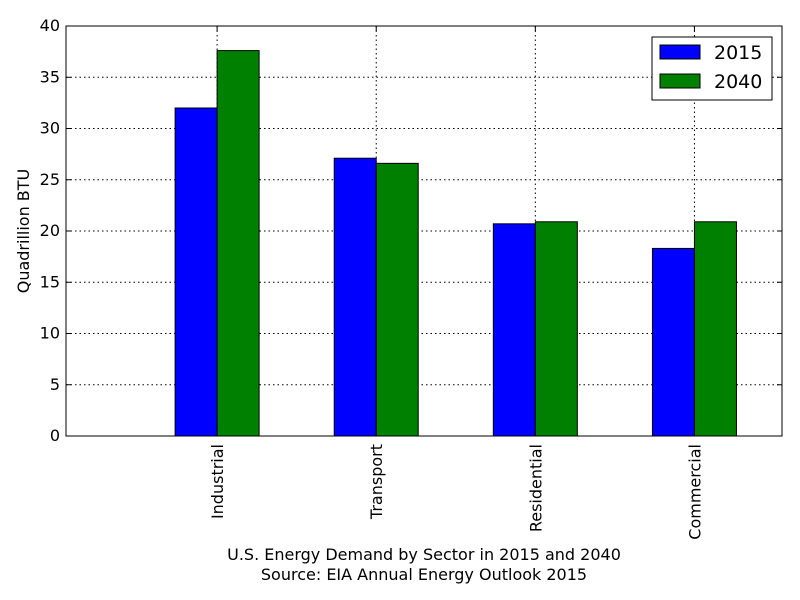 This screenshot has height=600, width=800. Describe the element at coordinates (50, 281) in the screenshot. I see `y-tick-label: 15` at that location.